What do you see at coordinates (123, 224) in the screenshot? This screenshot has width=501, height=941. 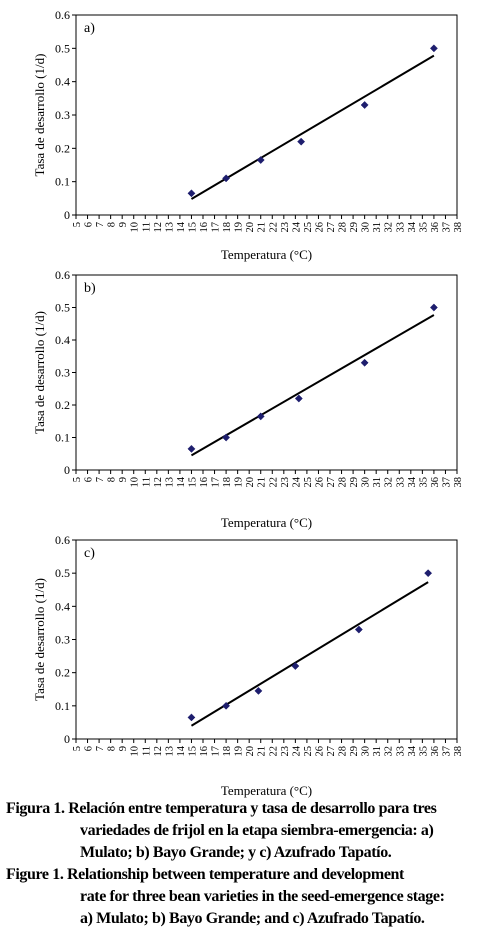 I see `x-tick-label-a: 9` at bounding box center [123, 224].